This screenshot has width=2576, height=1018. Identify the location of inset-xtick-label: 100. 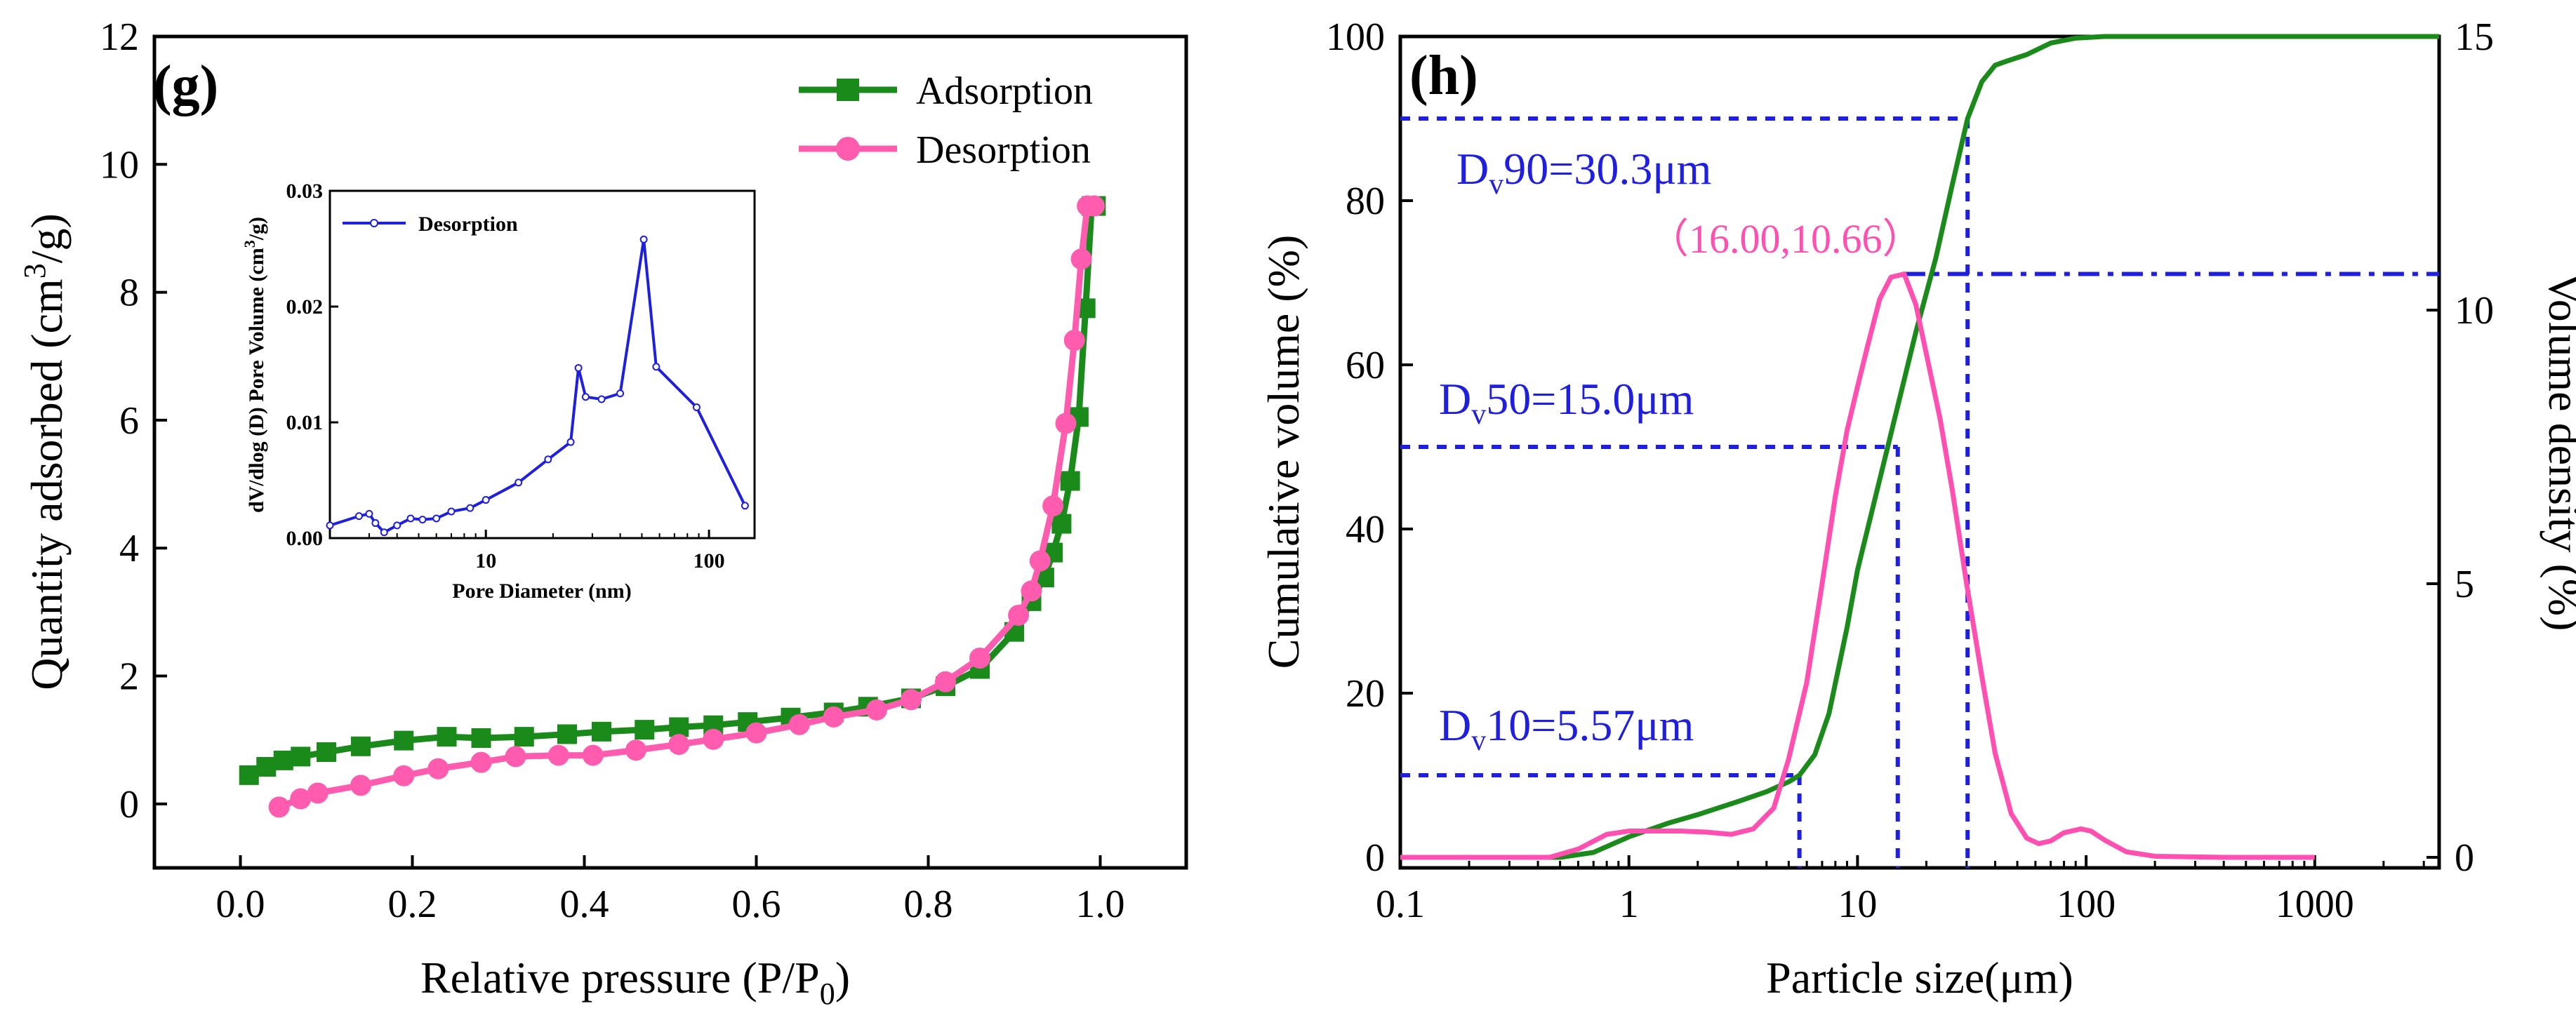
(709, 560).